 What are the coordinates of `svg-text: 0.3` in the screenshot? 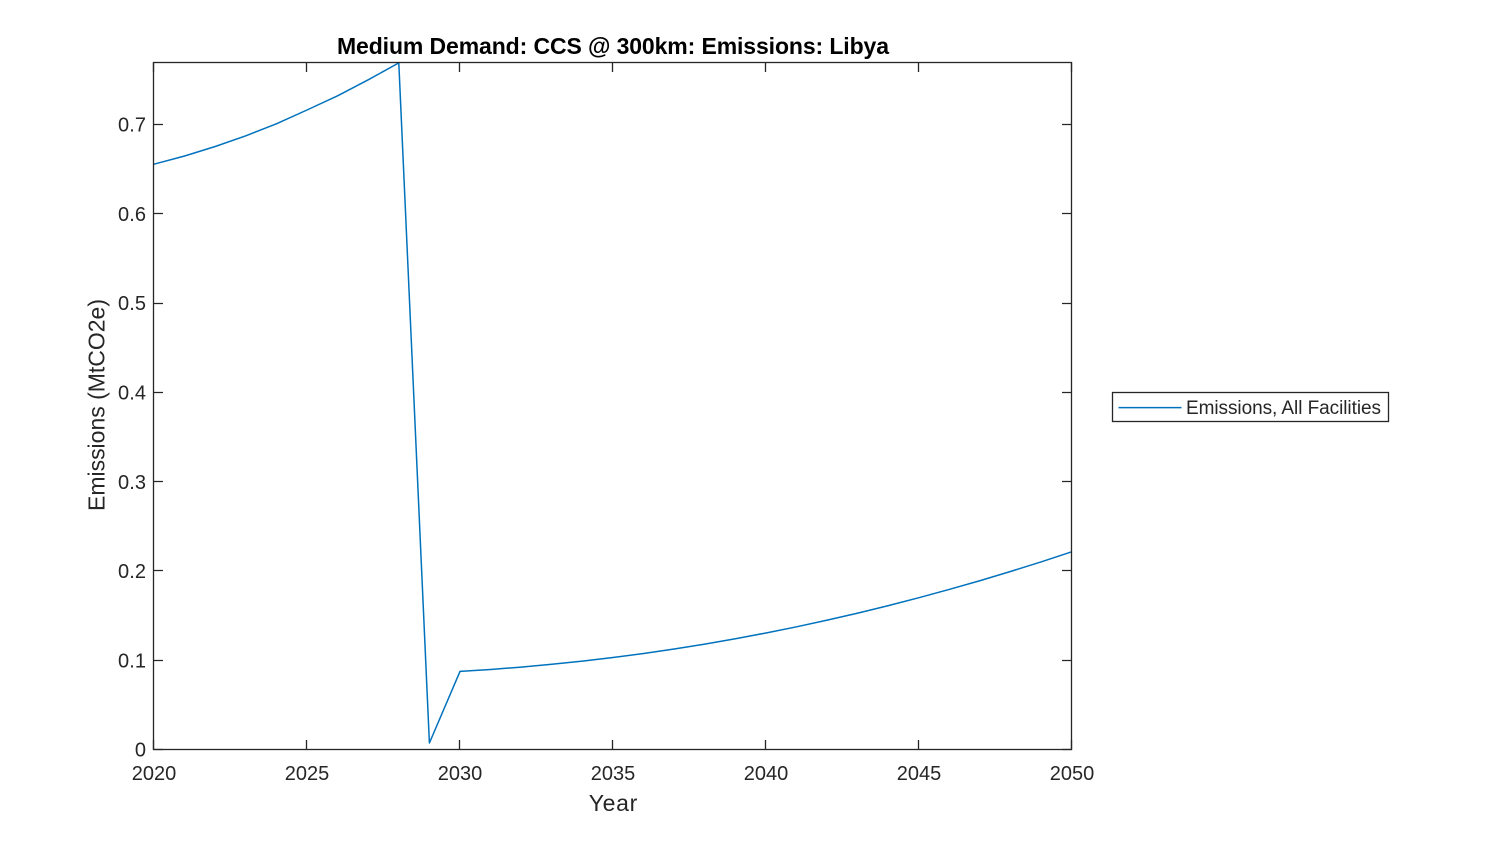 It's located at (132, 483).